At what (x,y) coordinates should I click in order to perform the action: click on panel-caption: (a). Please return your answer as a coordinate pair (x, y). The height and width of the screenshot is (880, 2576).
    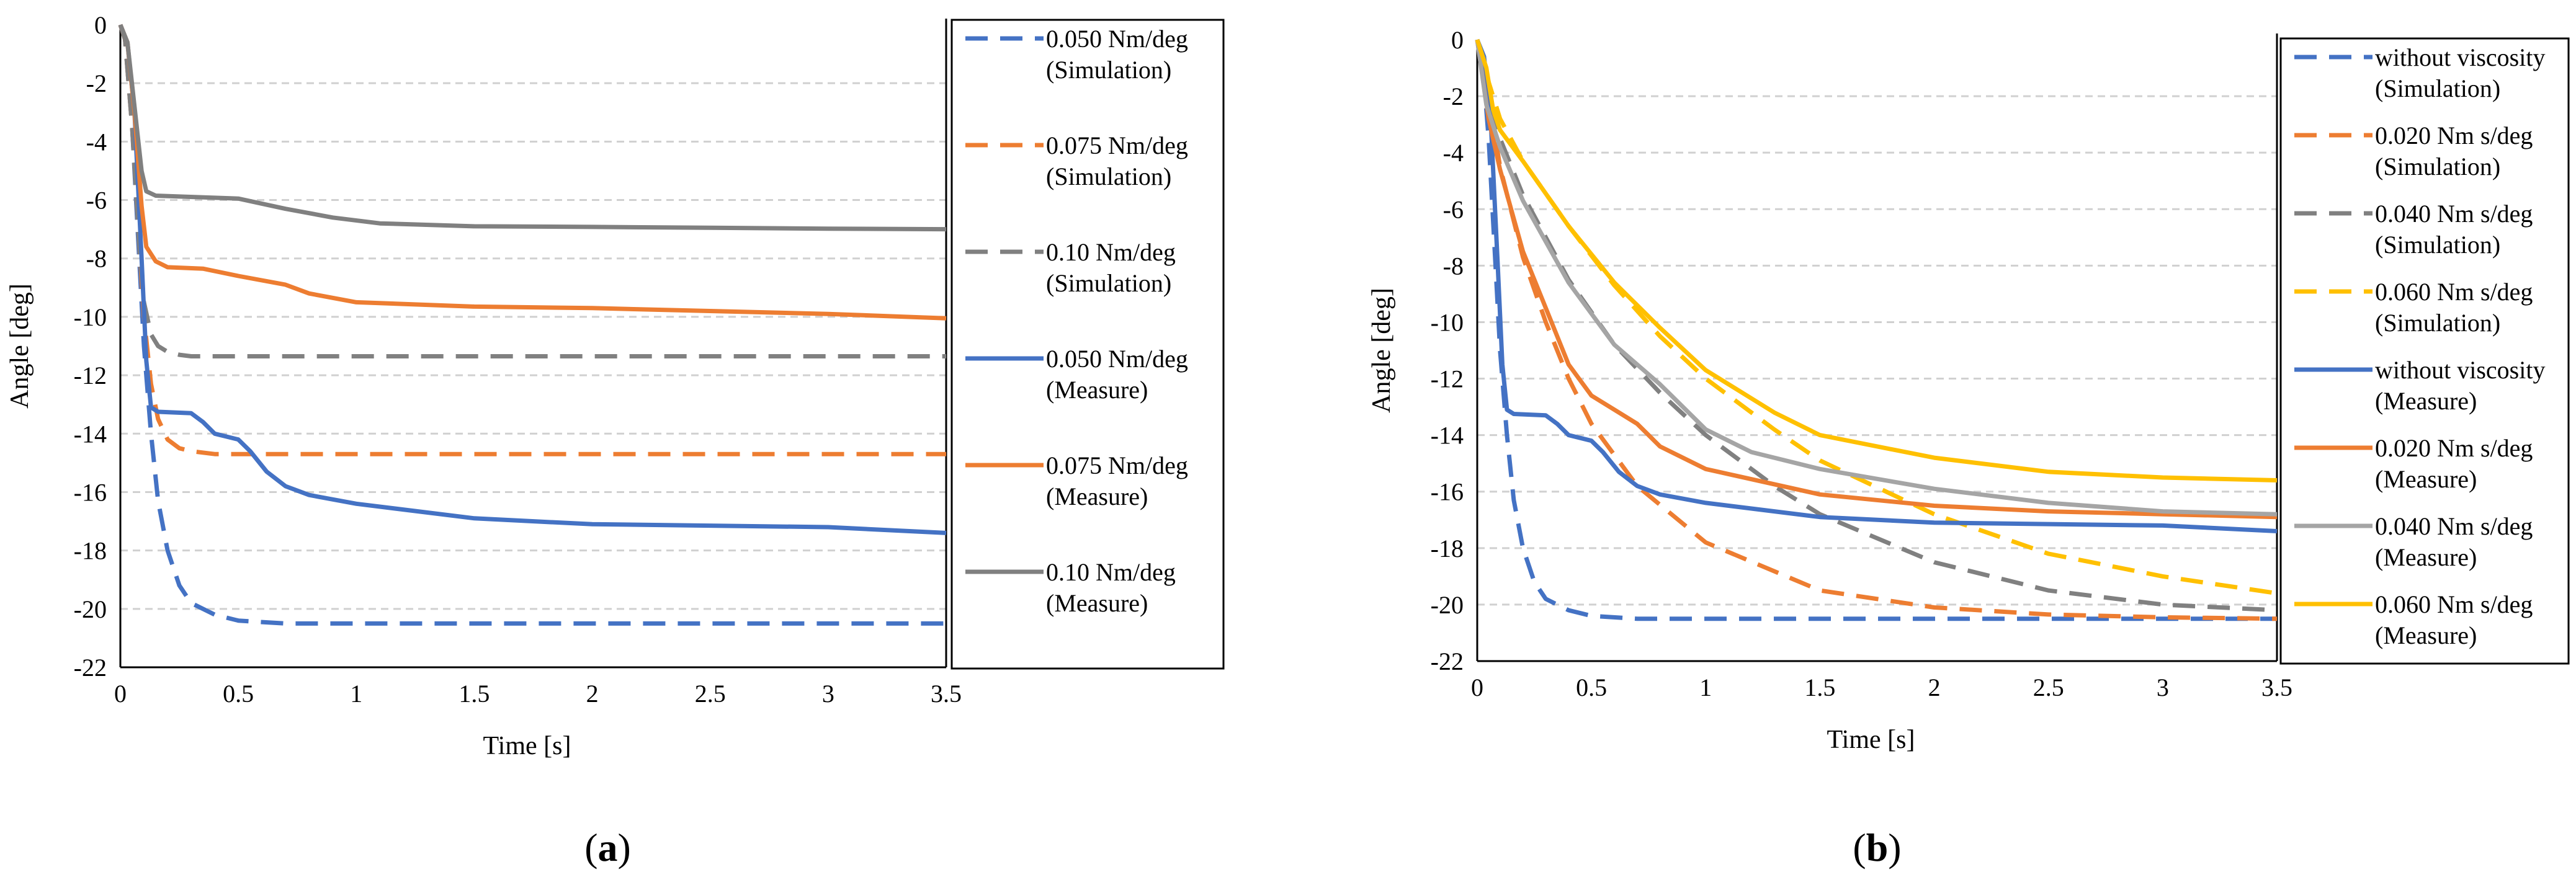
    Looking at the image, I should click on (607, 847).